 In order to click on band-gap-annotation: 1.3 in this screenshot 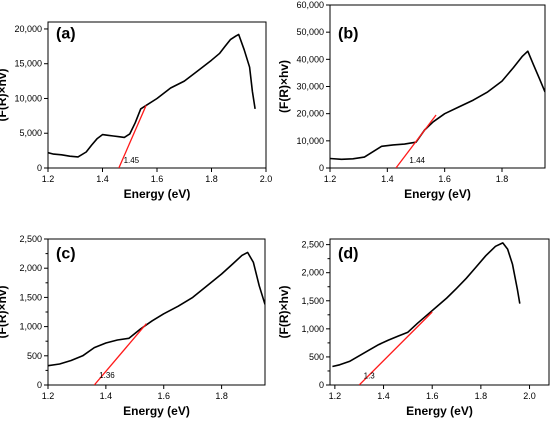, I will do `click(370, 375)`.